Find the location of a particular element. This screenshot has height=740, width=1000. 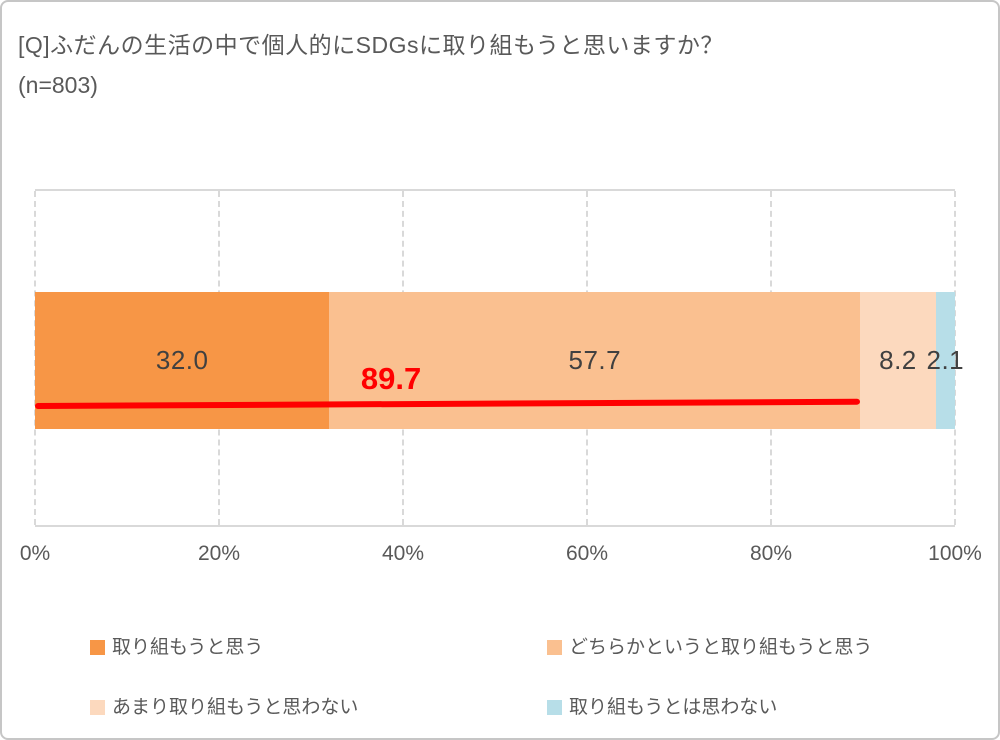

legend-label: 取り組もうと思う is located at coordinates (188, 647).